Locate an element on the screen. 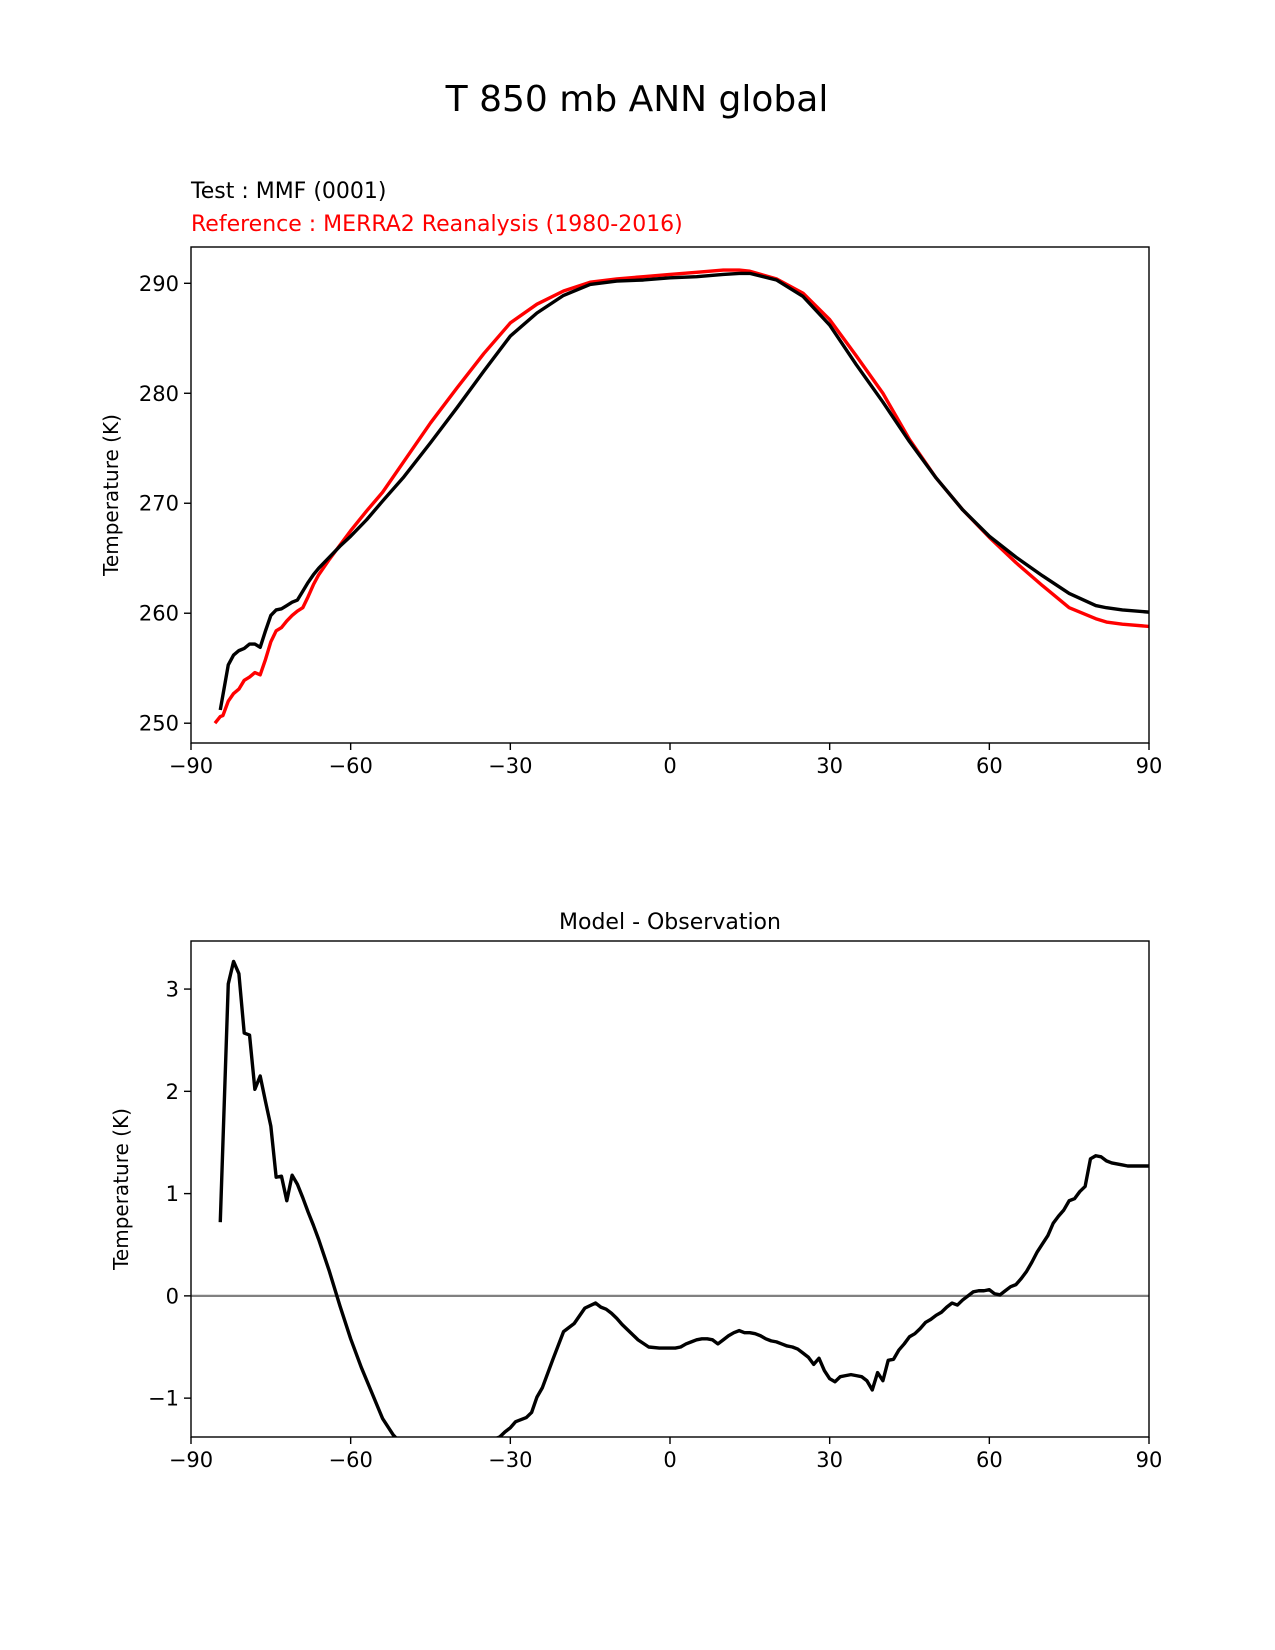 The image size is (1275, 1650). y-tick-label: 3 is located at coordinates (172, 990).